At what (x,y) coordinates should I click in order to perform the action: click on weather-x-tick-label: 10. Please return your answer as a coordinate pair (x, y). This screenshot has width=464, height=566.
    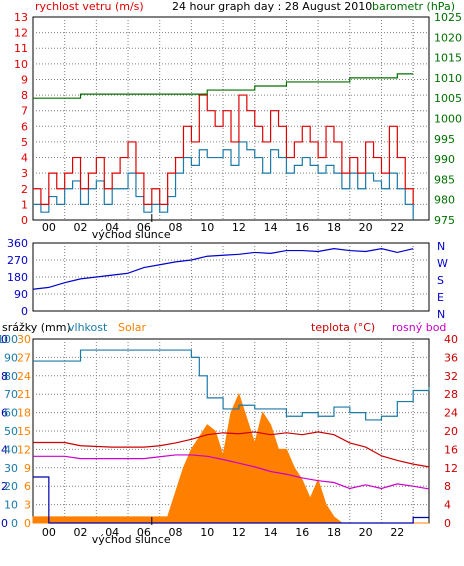
    Looking at the image, I should click on (207, 532).